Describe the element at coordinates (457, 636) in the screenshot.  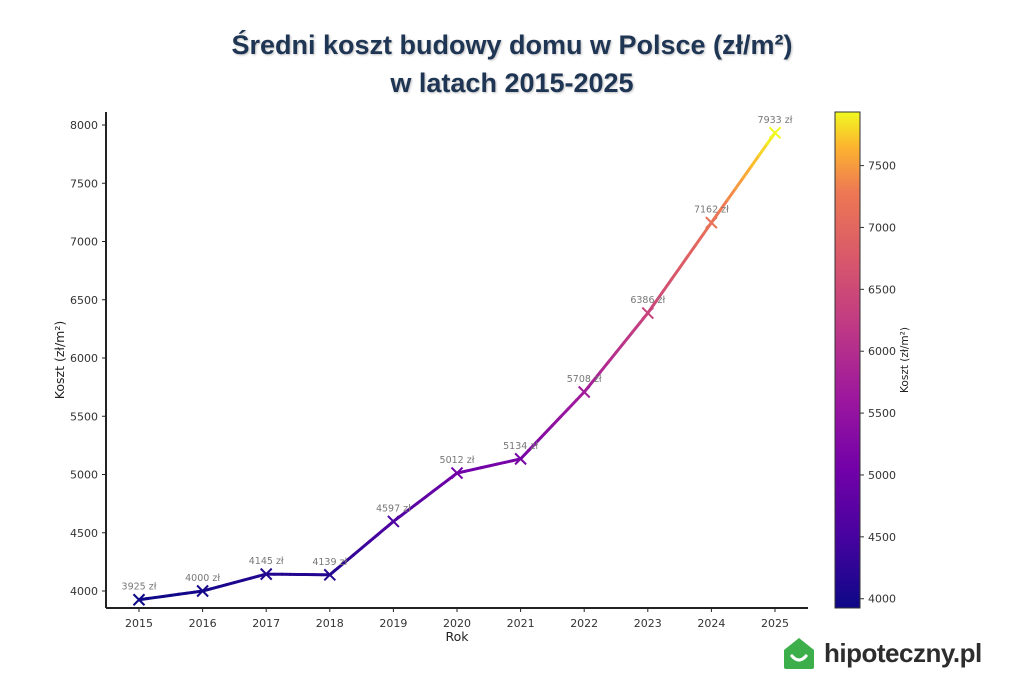
I see `x-axis-label: Rok` at that location.